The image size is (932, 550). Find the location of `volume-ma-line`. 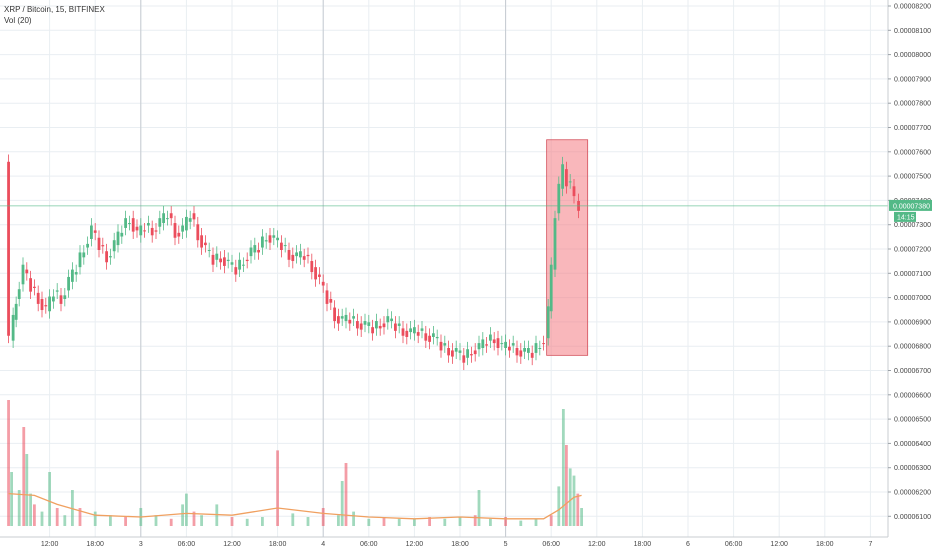

volume-ma-line is located at coordinates (295, 506).